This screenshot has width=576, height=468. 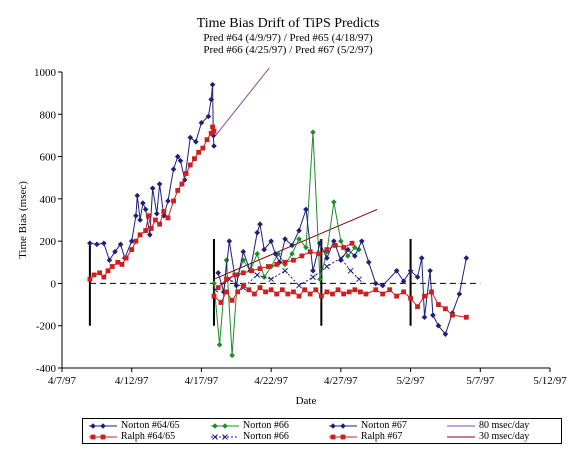 I want to click on legend-label: 80 msec/day, so click(x=504, y=425).